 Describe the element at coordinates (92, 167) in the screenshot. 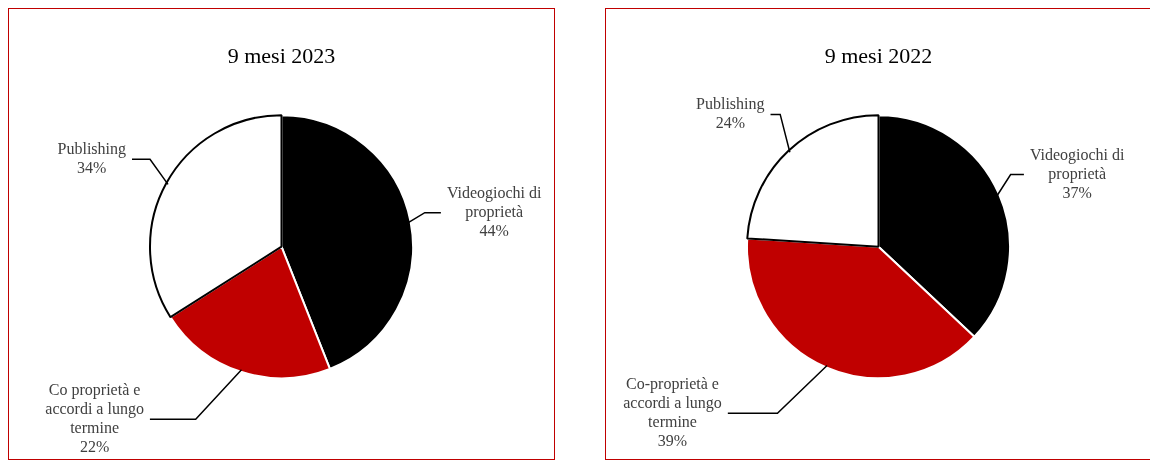

I see `data-label: 34%` at that location.